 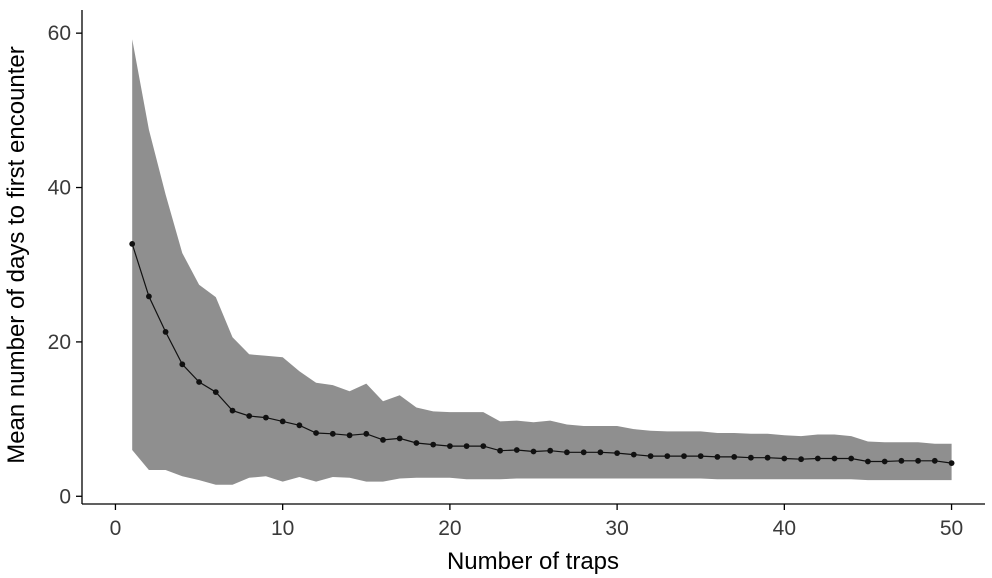 What do you see at coordinates (616, 528) in the screenshot?
I see `x-tick-label: 30` at bounding box center [616, 528].